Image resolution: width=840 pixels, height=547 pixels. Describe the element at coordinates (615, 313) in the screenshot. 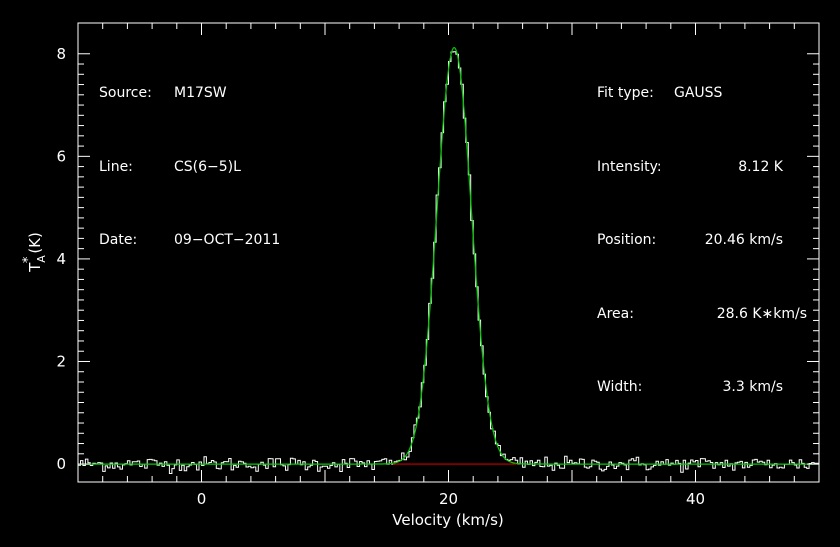

I see `area-label: Area:` at that location.